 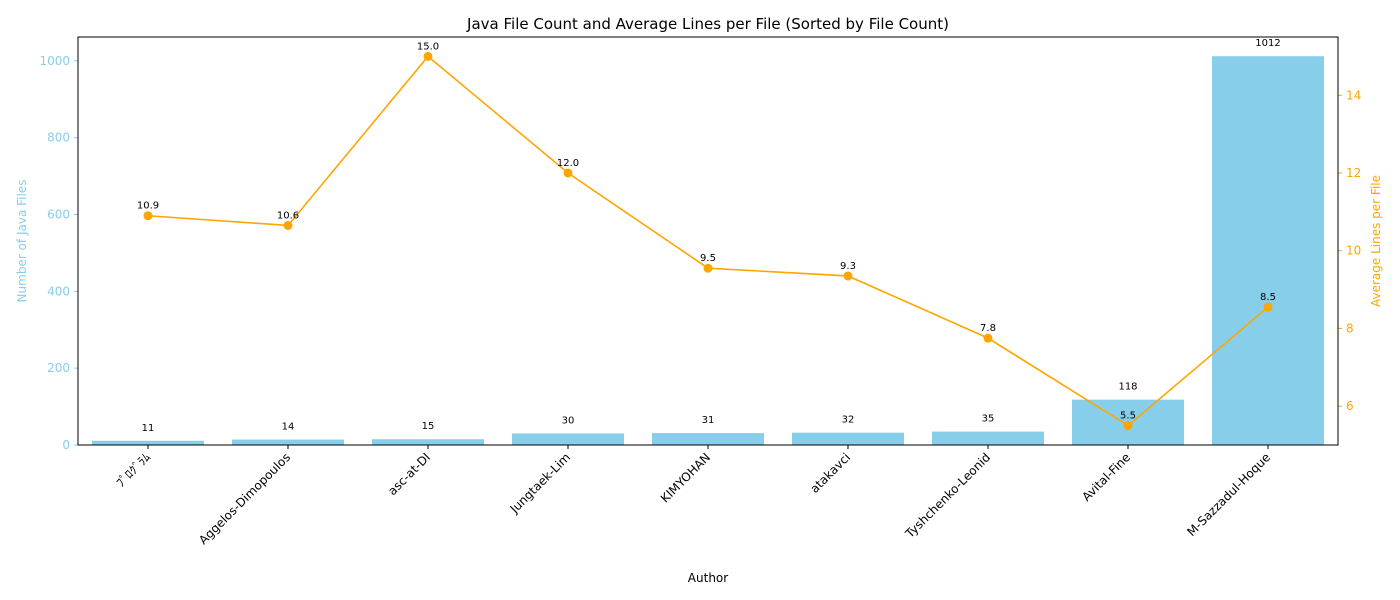 I want to click on left-tick-label: 600, so click(x=58, y=214).